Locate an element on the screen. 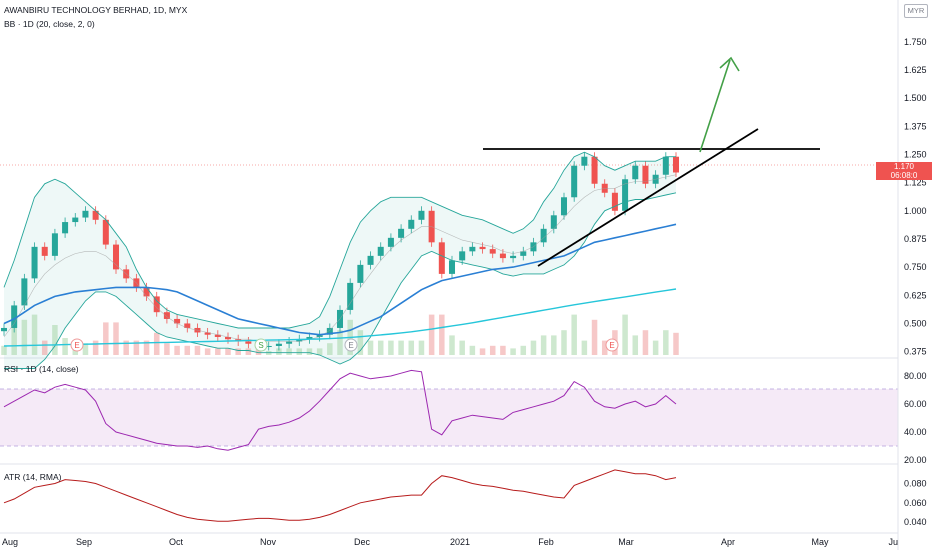 The width and height of the screenshot is (932, 550). last-price-tag: 1.170 06:08:0 is located at coordinates (904, 171).